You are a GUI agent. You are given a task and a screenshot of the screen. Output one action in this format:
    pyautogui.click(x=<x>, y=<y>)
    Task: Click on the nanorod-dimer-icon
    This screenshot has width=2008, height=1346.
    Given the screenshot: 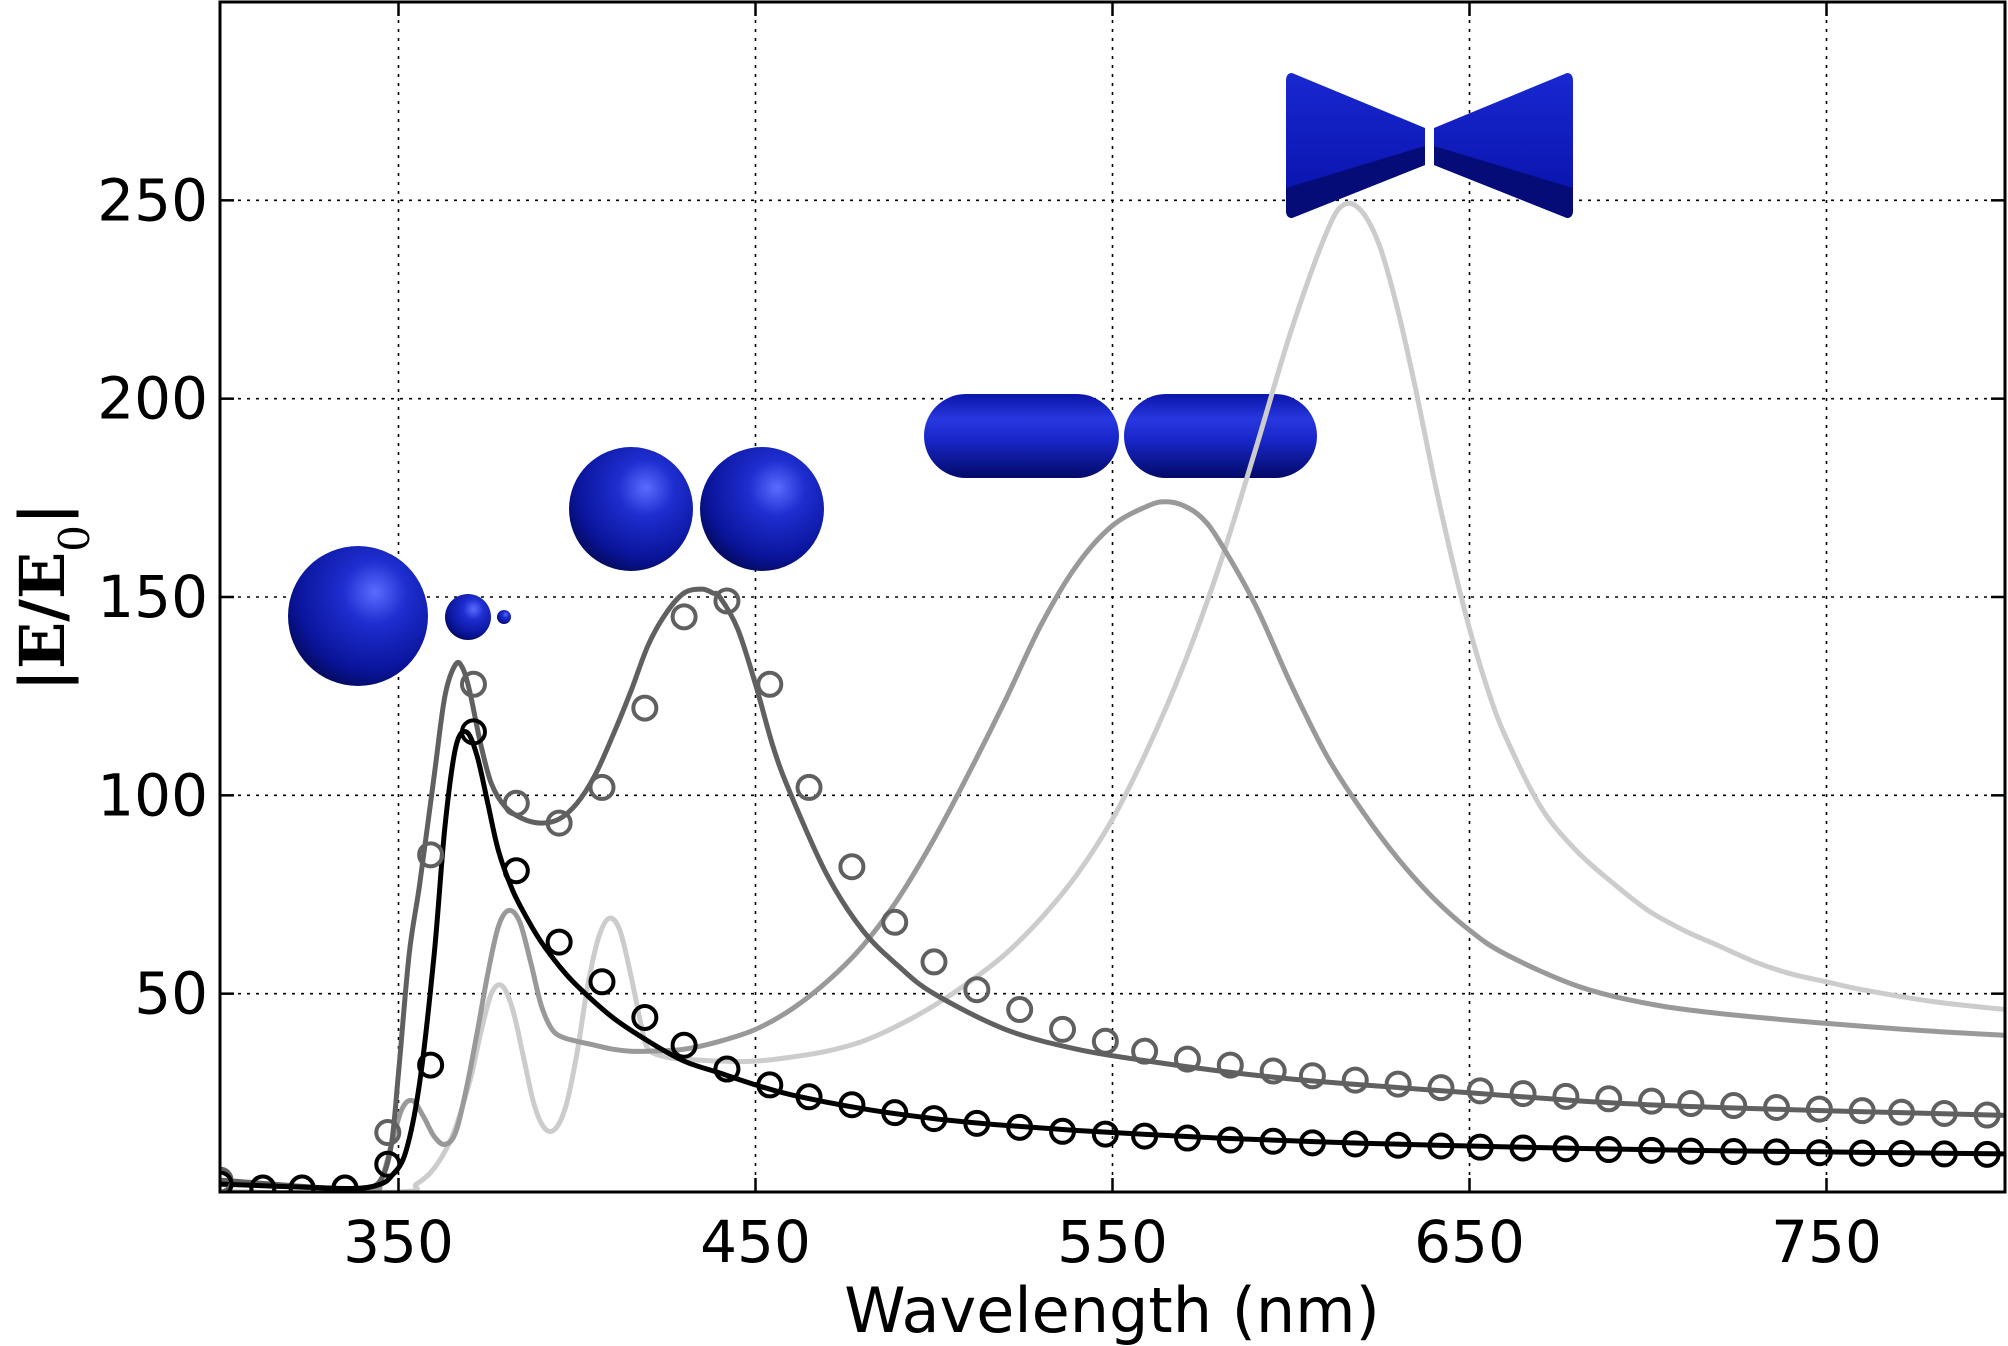 What is the action you would take?
    pyautogui.click(x=1120, y=436)
    